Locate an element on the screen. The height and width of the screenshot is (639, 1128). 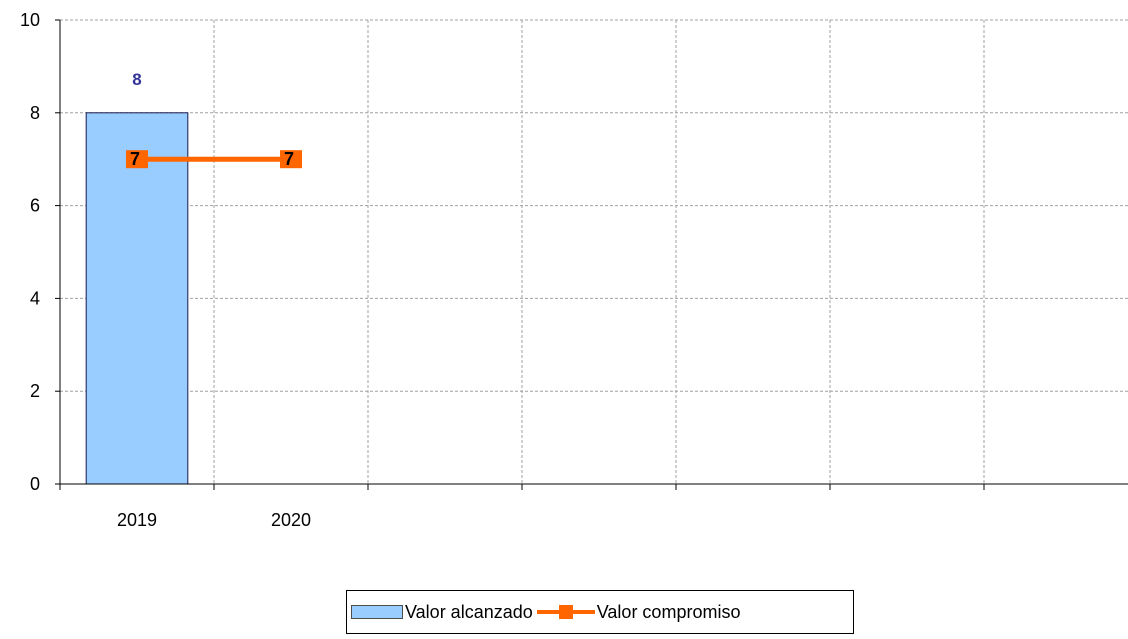
y-tick-label: 6 is located at coordinates (35, 206).